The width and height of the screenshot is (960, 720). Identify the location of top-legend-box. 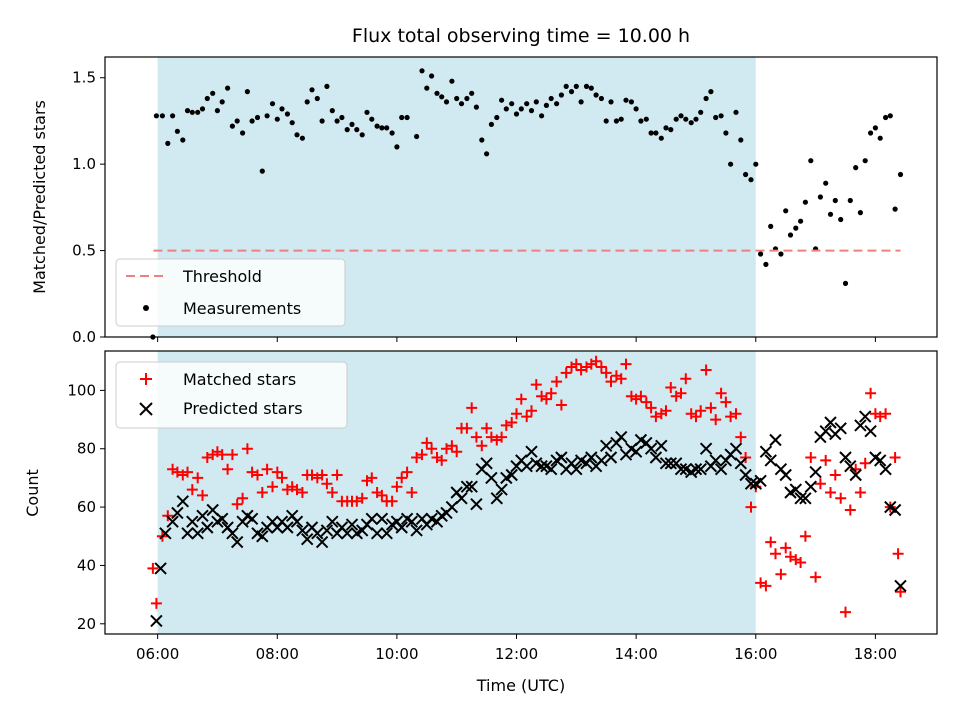
(230, 292).